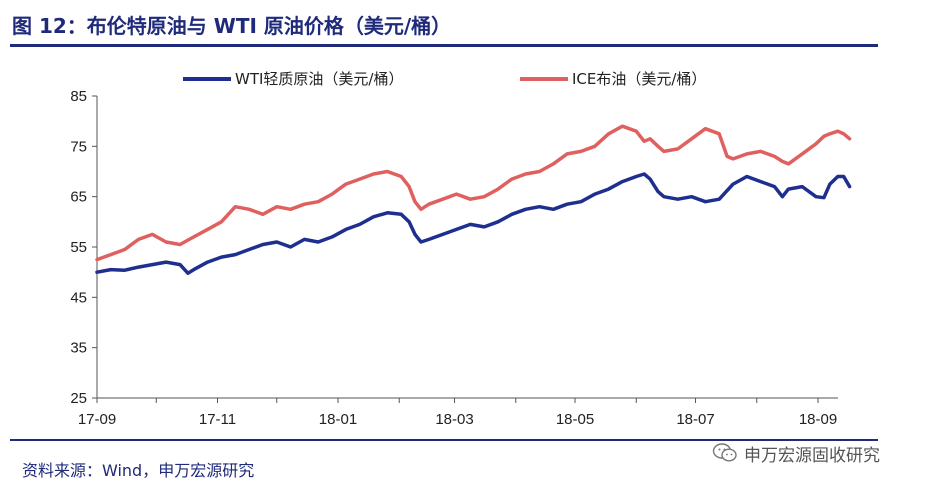 The height and width of the screenshot is (492, 947). I want to click on source-note: 资料来源：Wind，申万宏源研究, so click(138, 470).